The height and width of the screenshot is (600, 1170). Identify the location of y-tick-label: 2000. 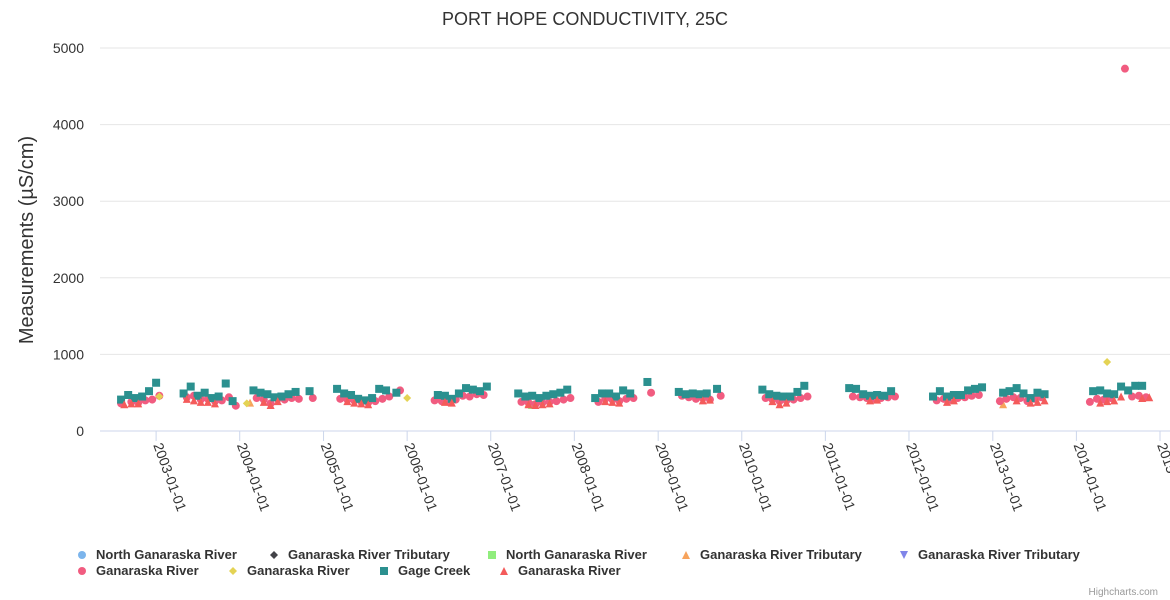
(68, 278).